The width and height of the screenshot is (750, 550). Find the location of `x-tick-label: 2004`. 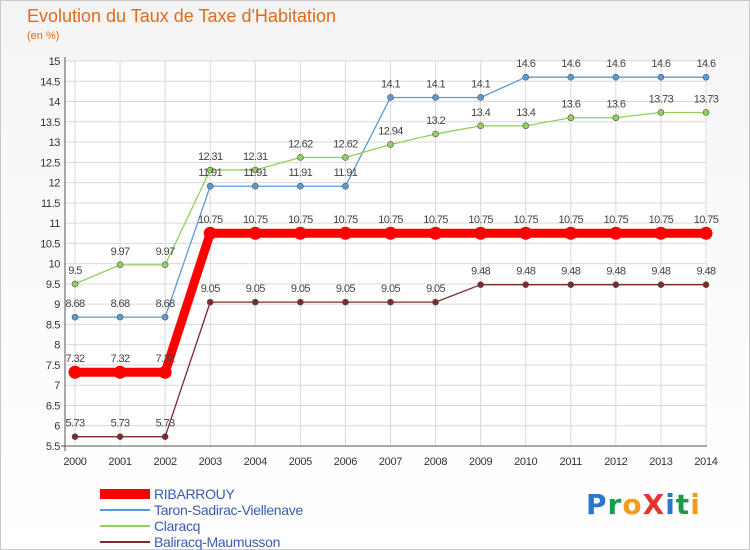

x-tick-label: 2004 is located at coordinates (255, 462).